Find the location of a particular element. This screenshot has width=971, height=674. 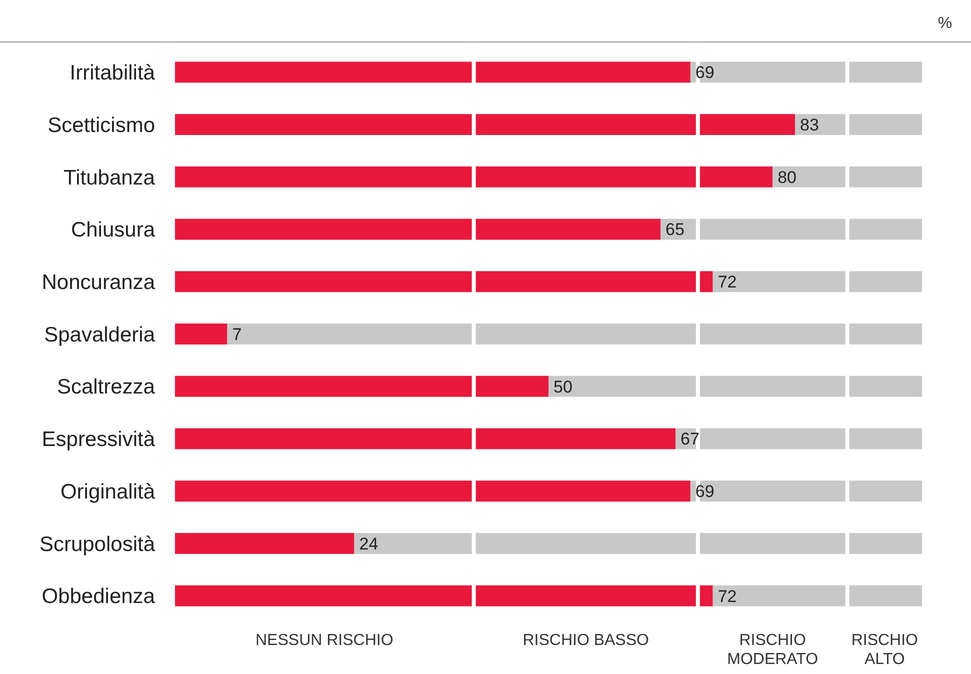

y-tick-label: Chiusura is located at coordinates (113, 230).